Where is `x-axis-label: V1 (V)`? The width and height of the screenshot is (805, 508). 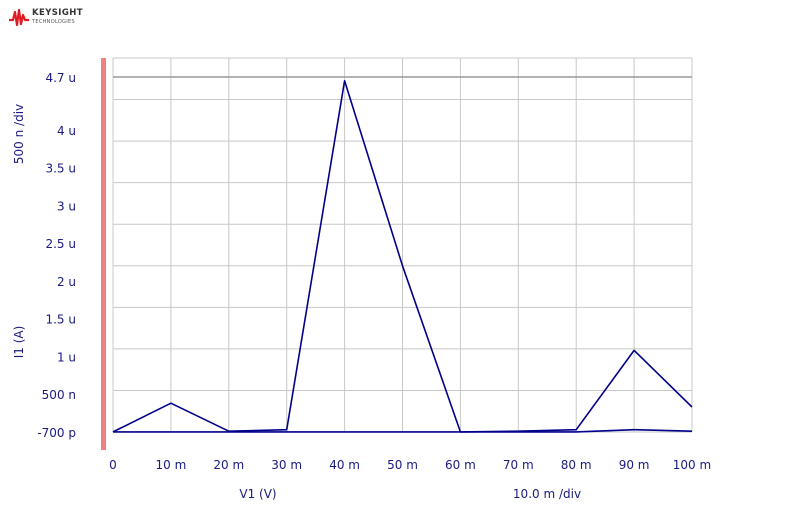 x-axis-label: V1 (V) is located at coordinates (257, 494).